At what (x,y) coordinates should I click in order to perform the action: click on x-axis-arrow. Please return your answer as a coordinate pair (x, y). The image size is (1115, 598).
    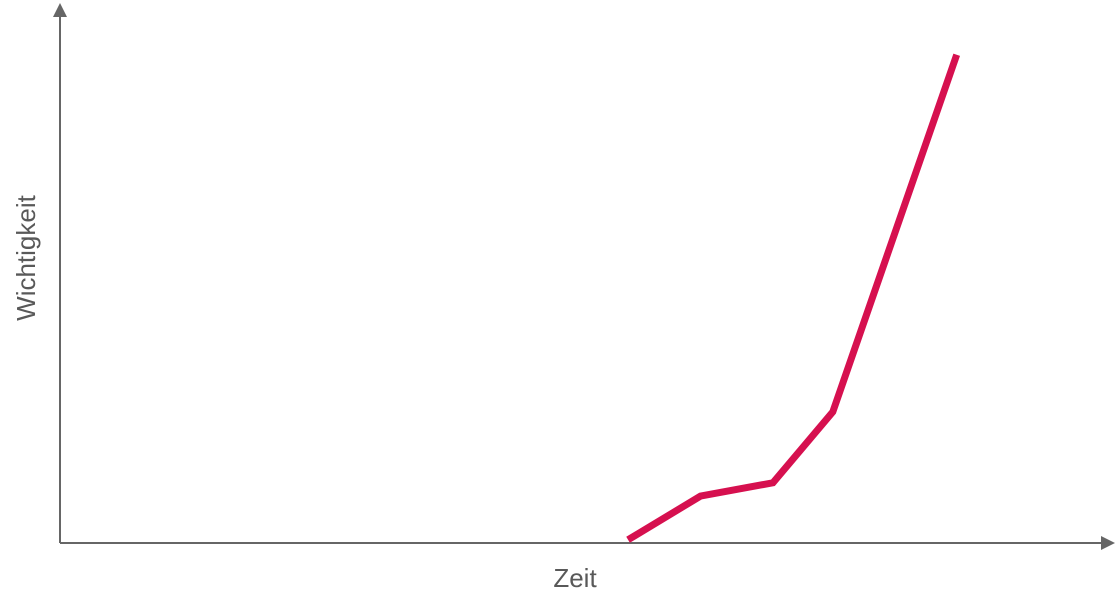
    Looking at the image, I should click on (1108, 543).